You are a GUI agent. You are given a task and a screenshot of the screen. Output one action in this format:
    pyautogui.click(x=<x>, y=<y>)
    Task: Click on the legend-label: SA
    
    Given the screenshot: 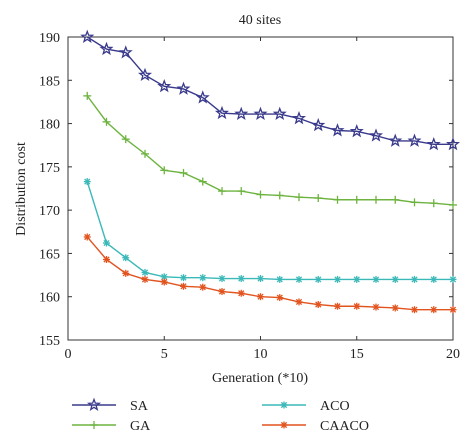 What is the action you would take?
    pyautogui.click(x=139, y=406)
    